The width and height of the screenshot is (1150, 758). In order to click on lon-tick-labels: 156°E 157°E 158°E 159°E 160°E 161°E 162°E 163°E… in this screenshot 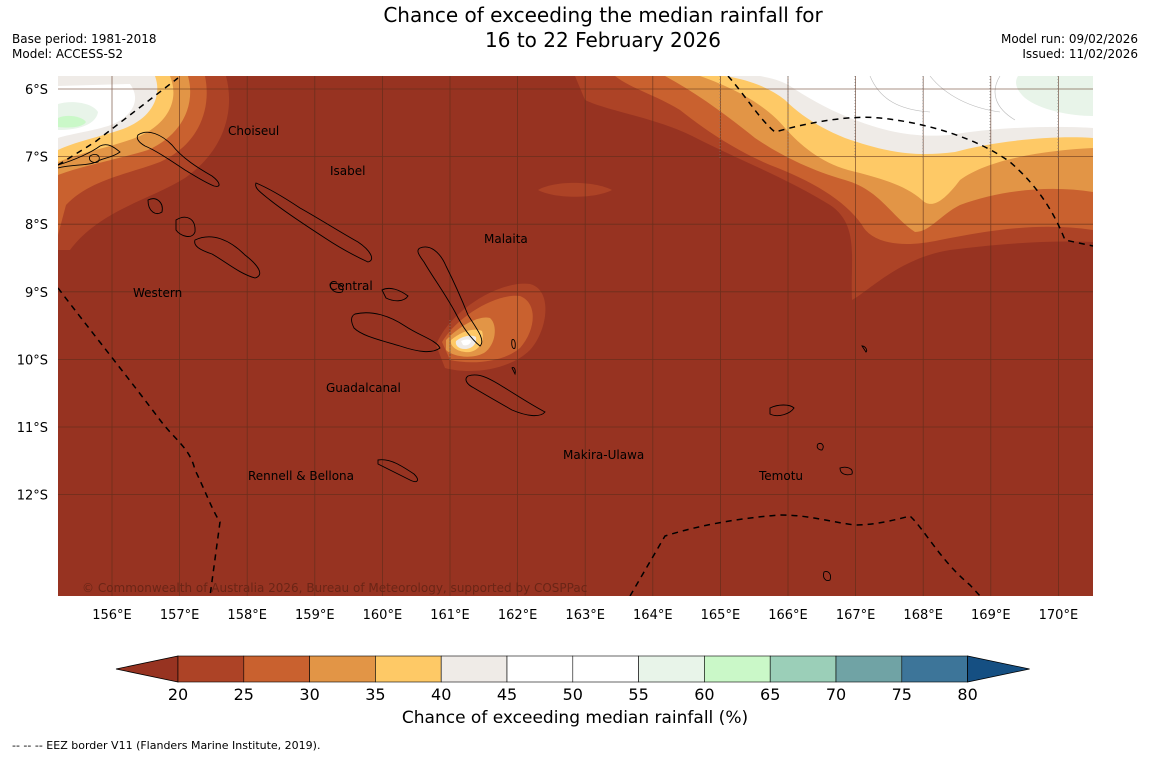, I will do `click(585, 615)`.